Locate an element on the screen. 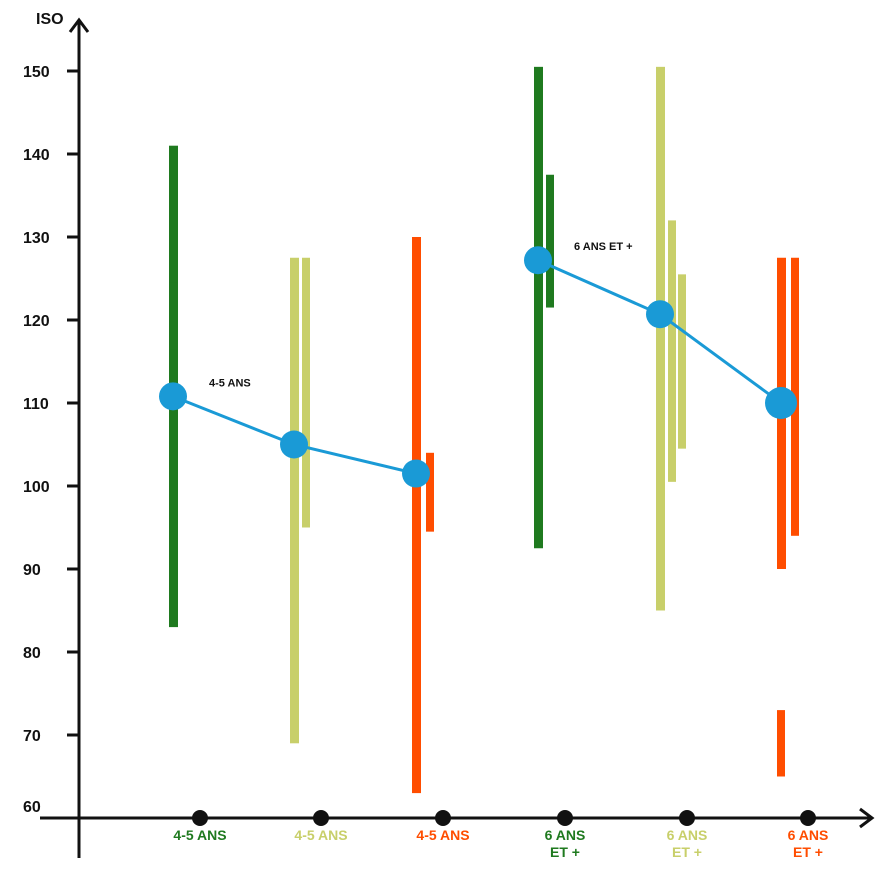 This screenshot has width=885, height=885. series-annotation: 4-5 ANS is located at coordinates (230, 383).